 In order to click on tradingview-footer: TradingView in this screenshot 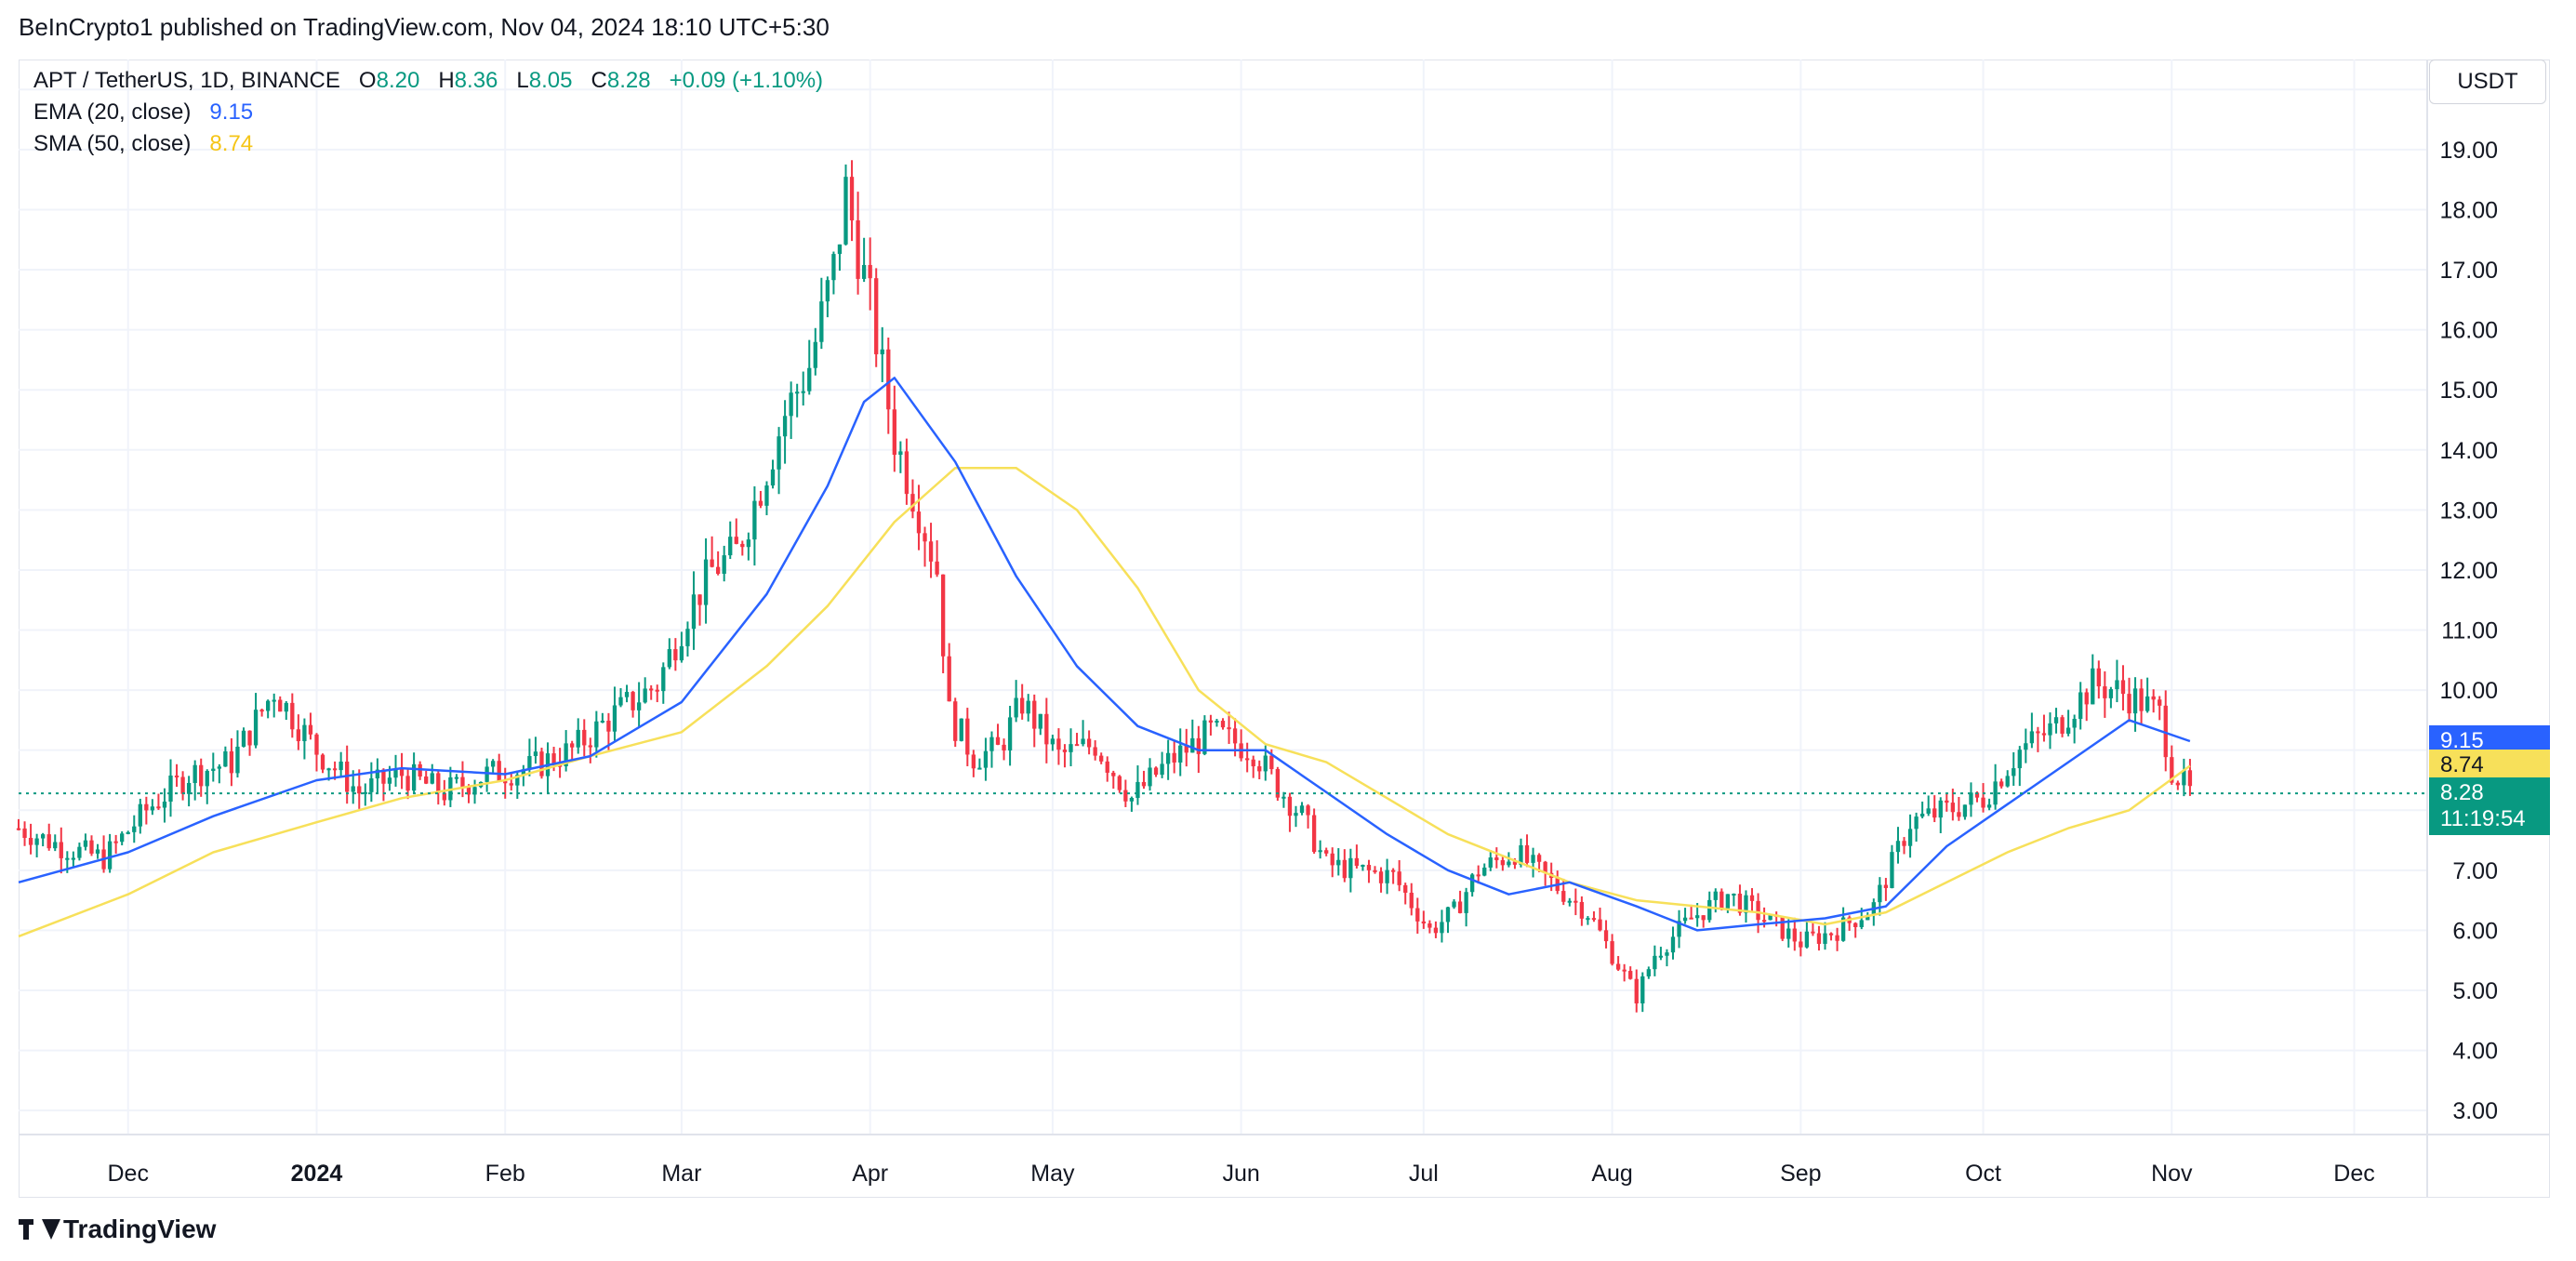, I will do `click(117, 1229)`.